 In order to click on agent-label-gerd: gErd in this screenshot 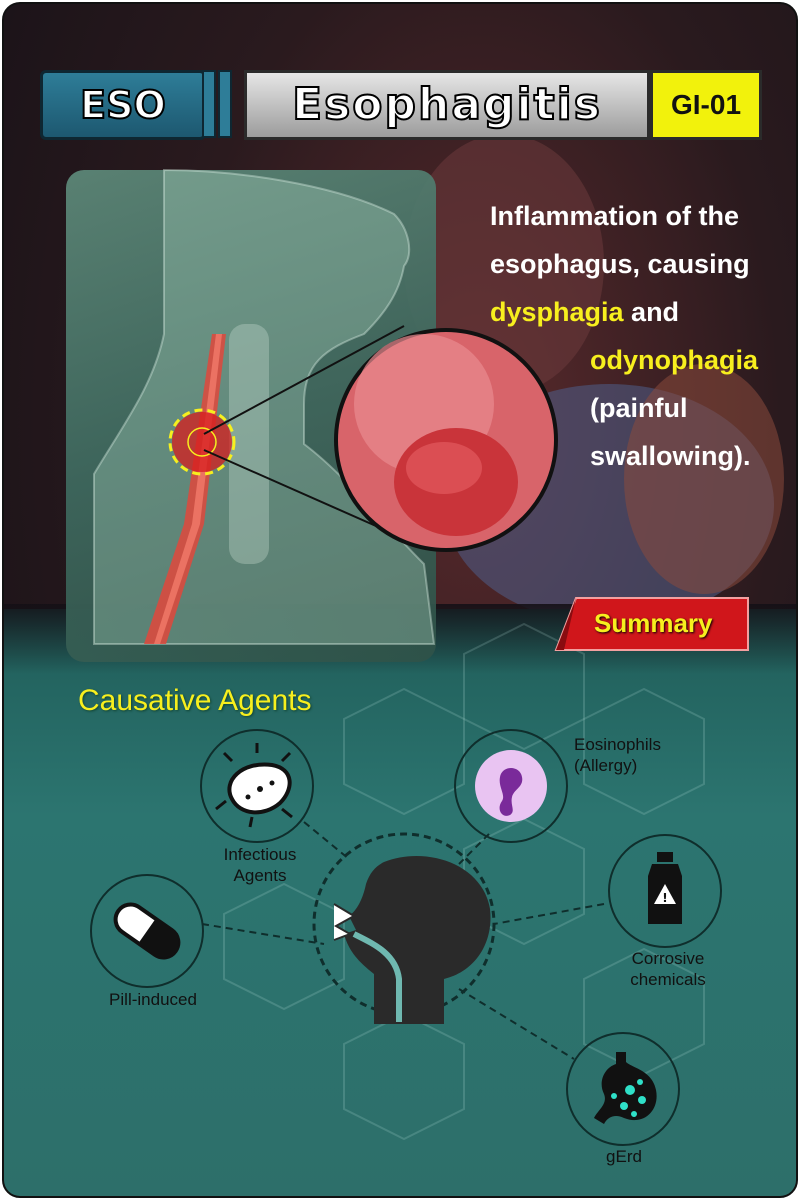, I will do `click(624, 1156)`.